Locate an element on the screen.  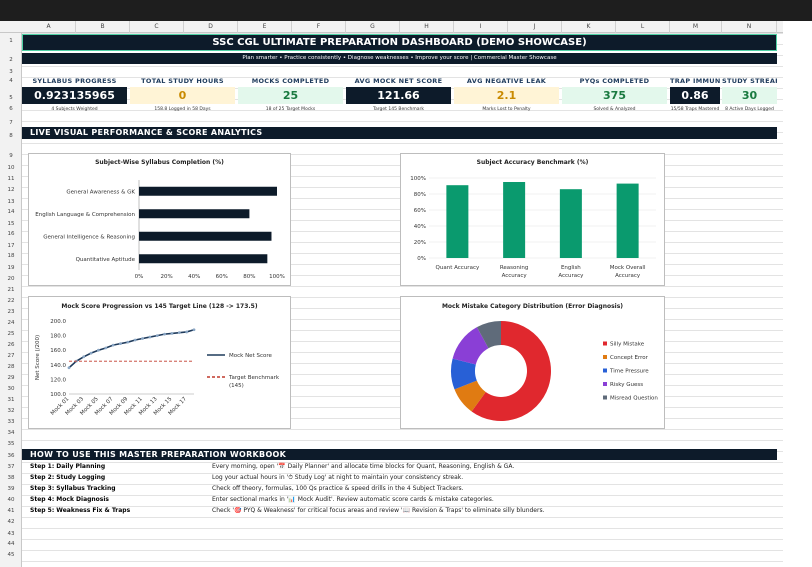
row-header: 39 is located at coordinates (11, 489).